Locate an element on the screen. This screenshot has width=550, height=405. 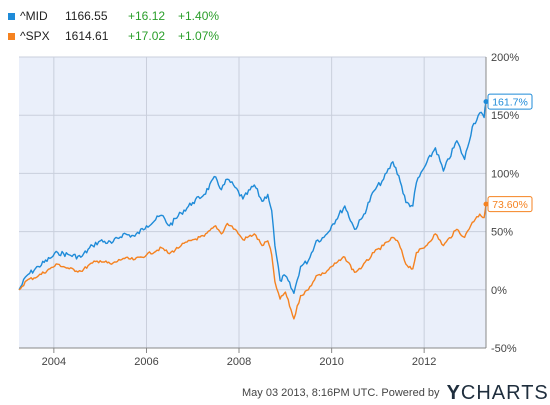
x-tick-label: 2010 is located at coordinates (331, 362).